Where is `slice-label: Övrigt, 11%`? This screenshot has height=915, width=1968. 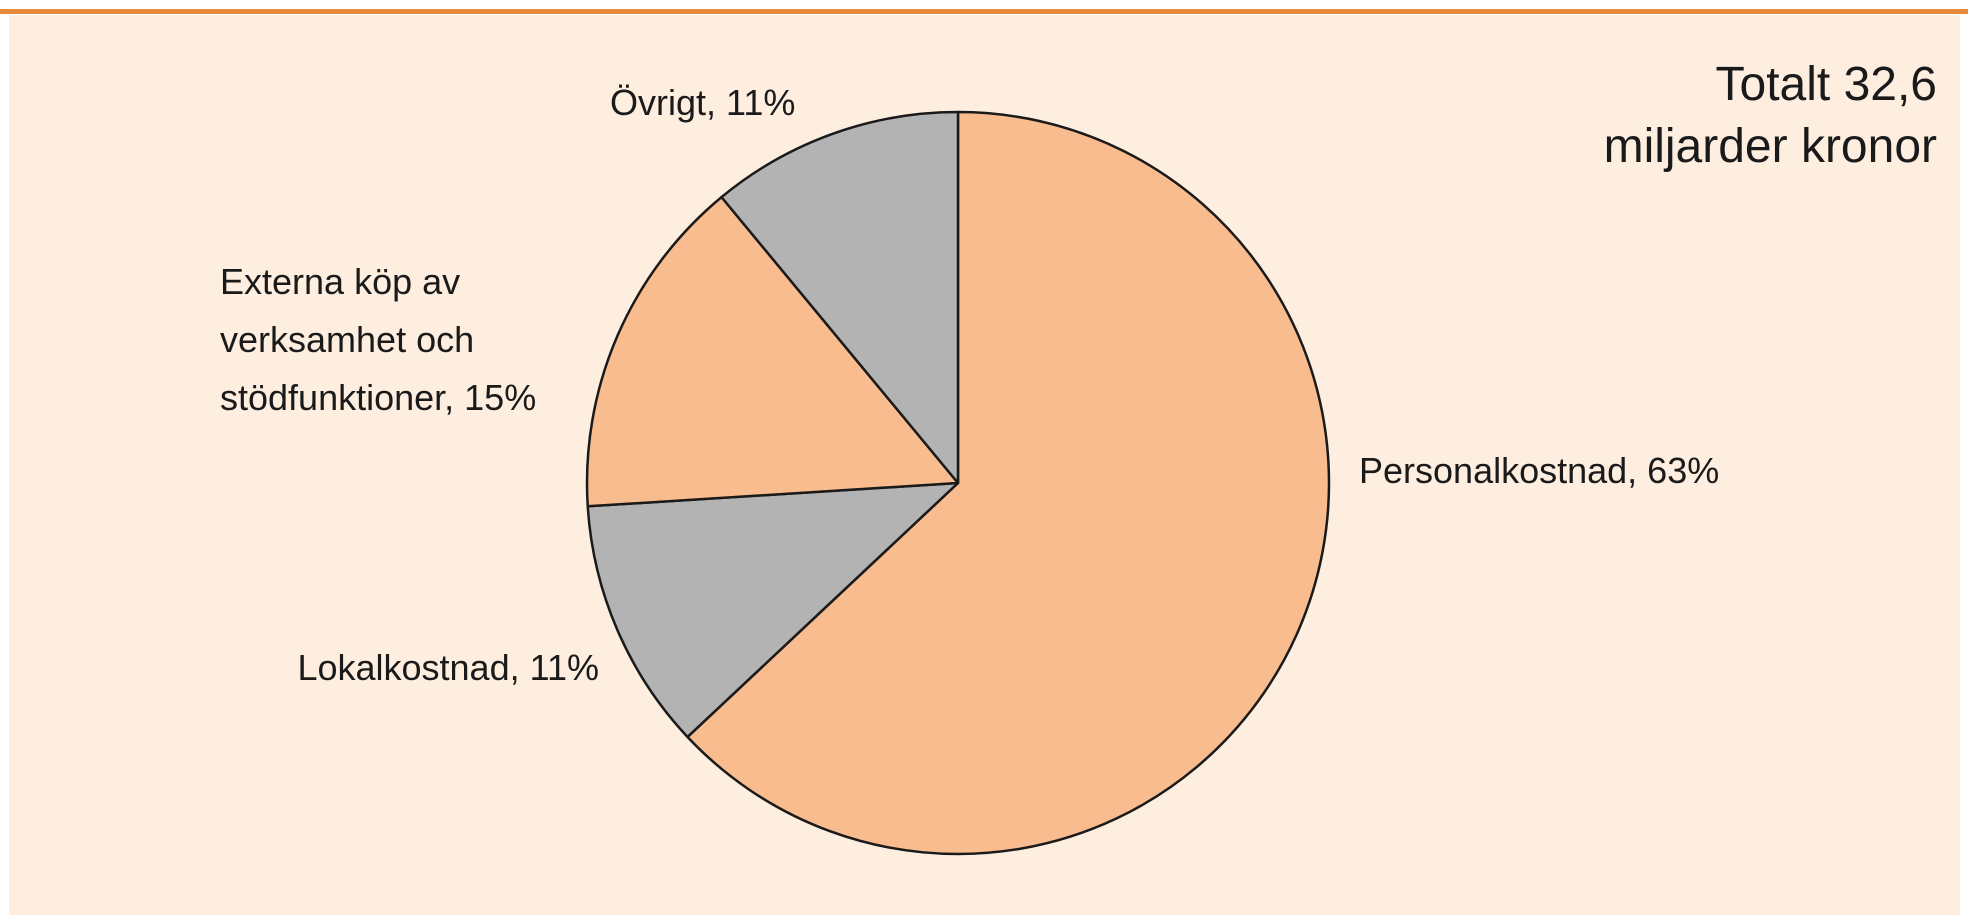
slice-label: Övrigt, 11% is located at coordinates (703, 102).